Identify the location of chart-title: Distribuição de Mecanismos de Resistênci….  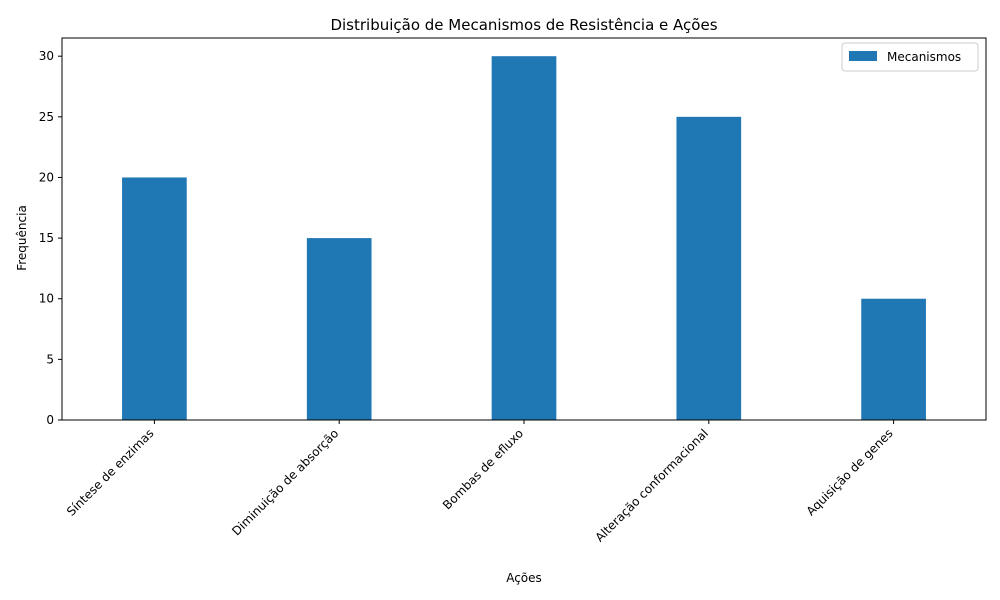
(523, 25).